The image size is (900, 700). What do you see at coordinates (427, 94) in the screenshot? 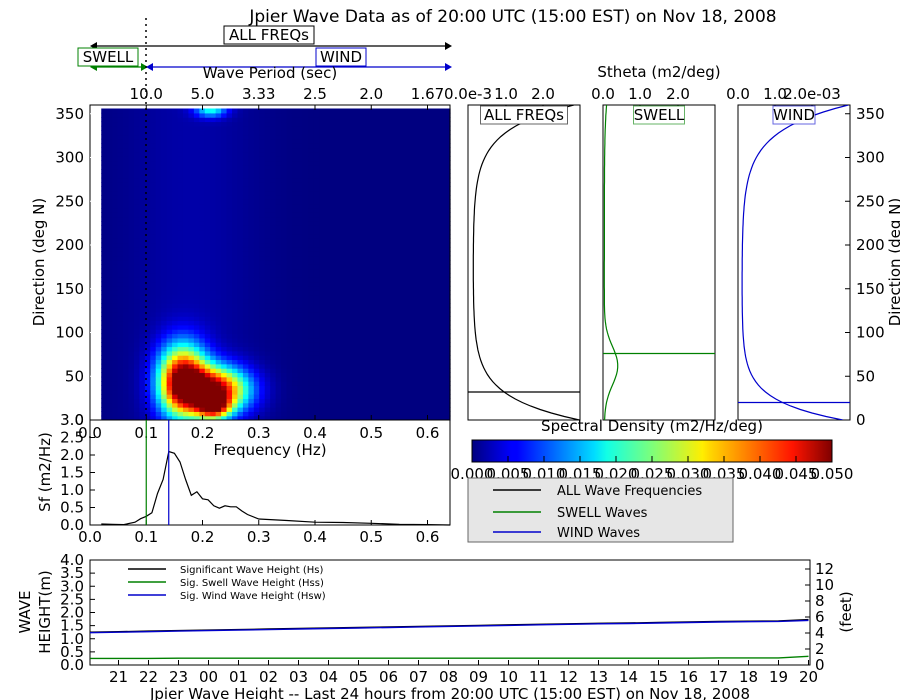
I see `period-tick-label: 1.67` at bounding box center [427, 94].